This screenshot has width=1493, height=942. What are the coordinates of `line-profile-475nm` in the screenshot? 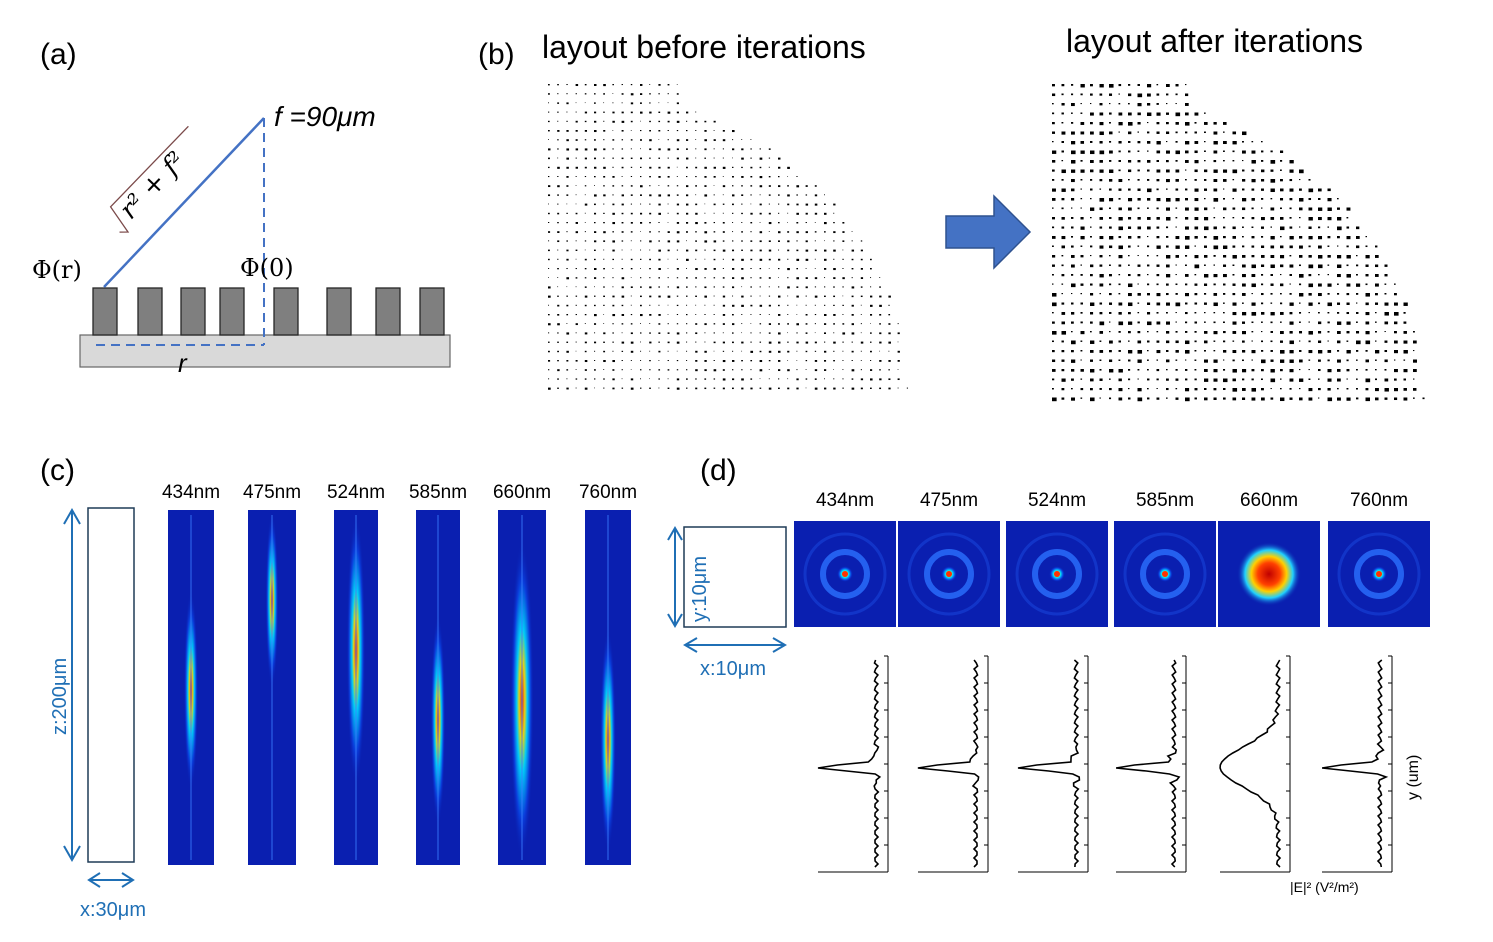 It's located at (948, 763).